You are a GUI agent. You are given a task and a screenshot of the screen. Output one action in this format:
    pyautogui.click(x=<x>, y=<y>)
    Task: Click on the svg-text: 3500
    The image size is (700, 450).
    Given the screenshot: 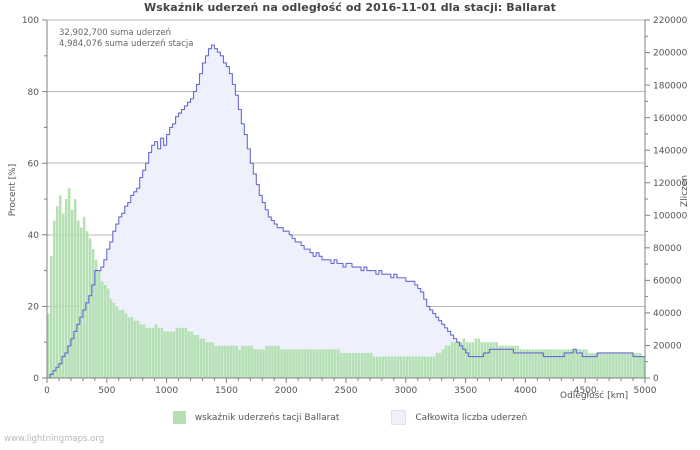 What is the action you would take?
    pyautogui.click(x=465, y=391)
    